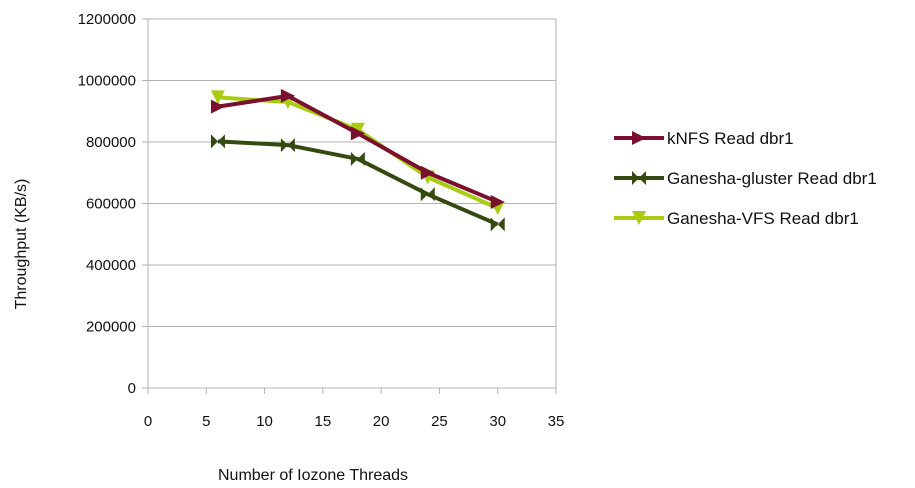 This screenshot has width=915, height=488. I want to click on y-tick-label: 1200000, so click(107, 19).